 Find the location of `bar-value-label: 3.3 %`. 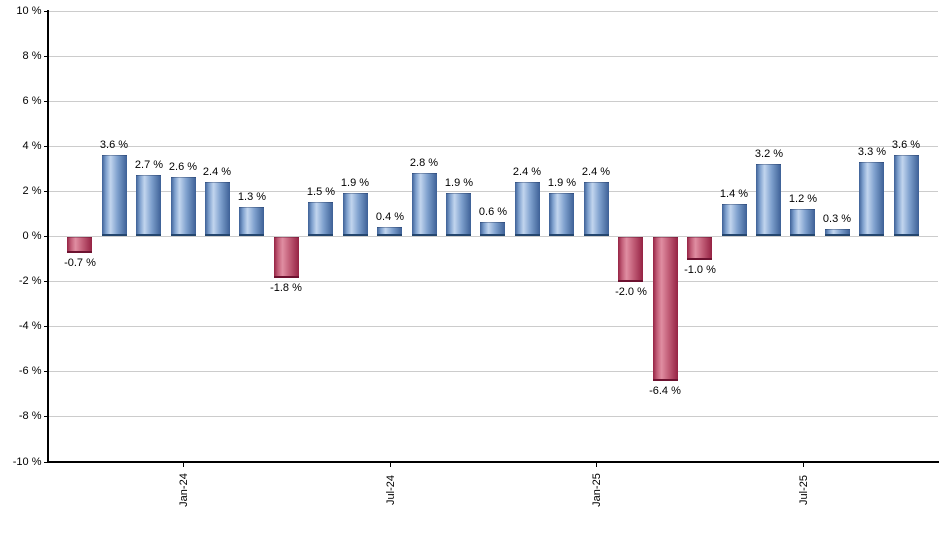

bar-value-label: 3.3 % is located at coordinates (872, 152).